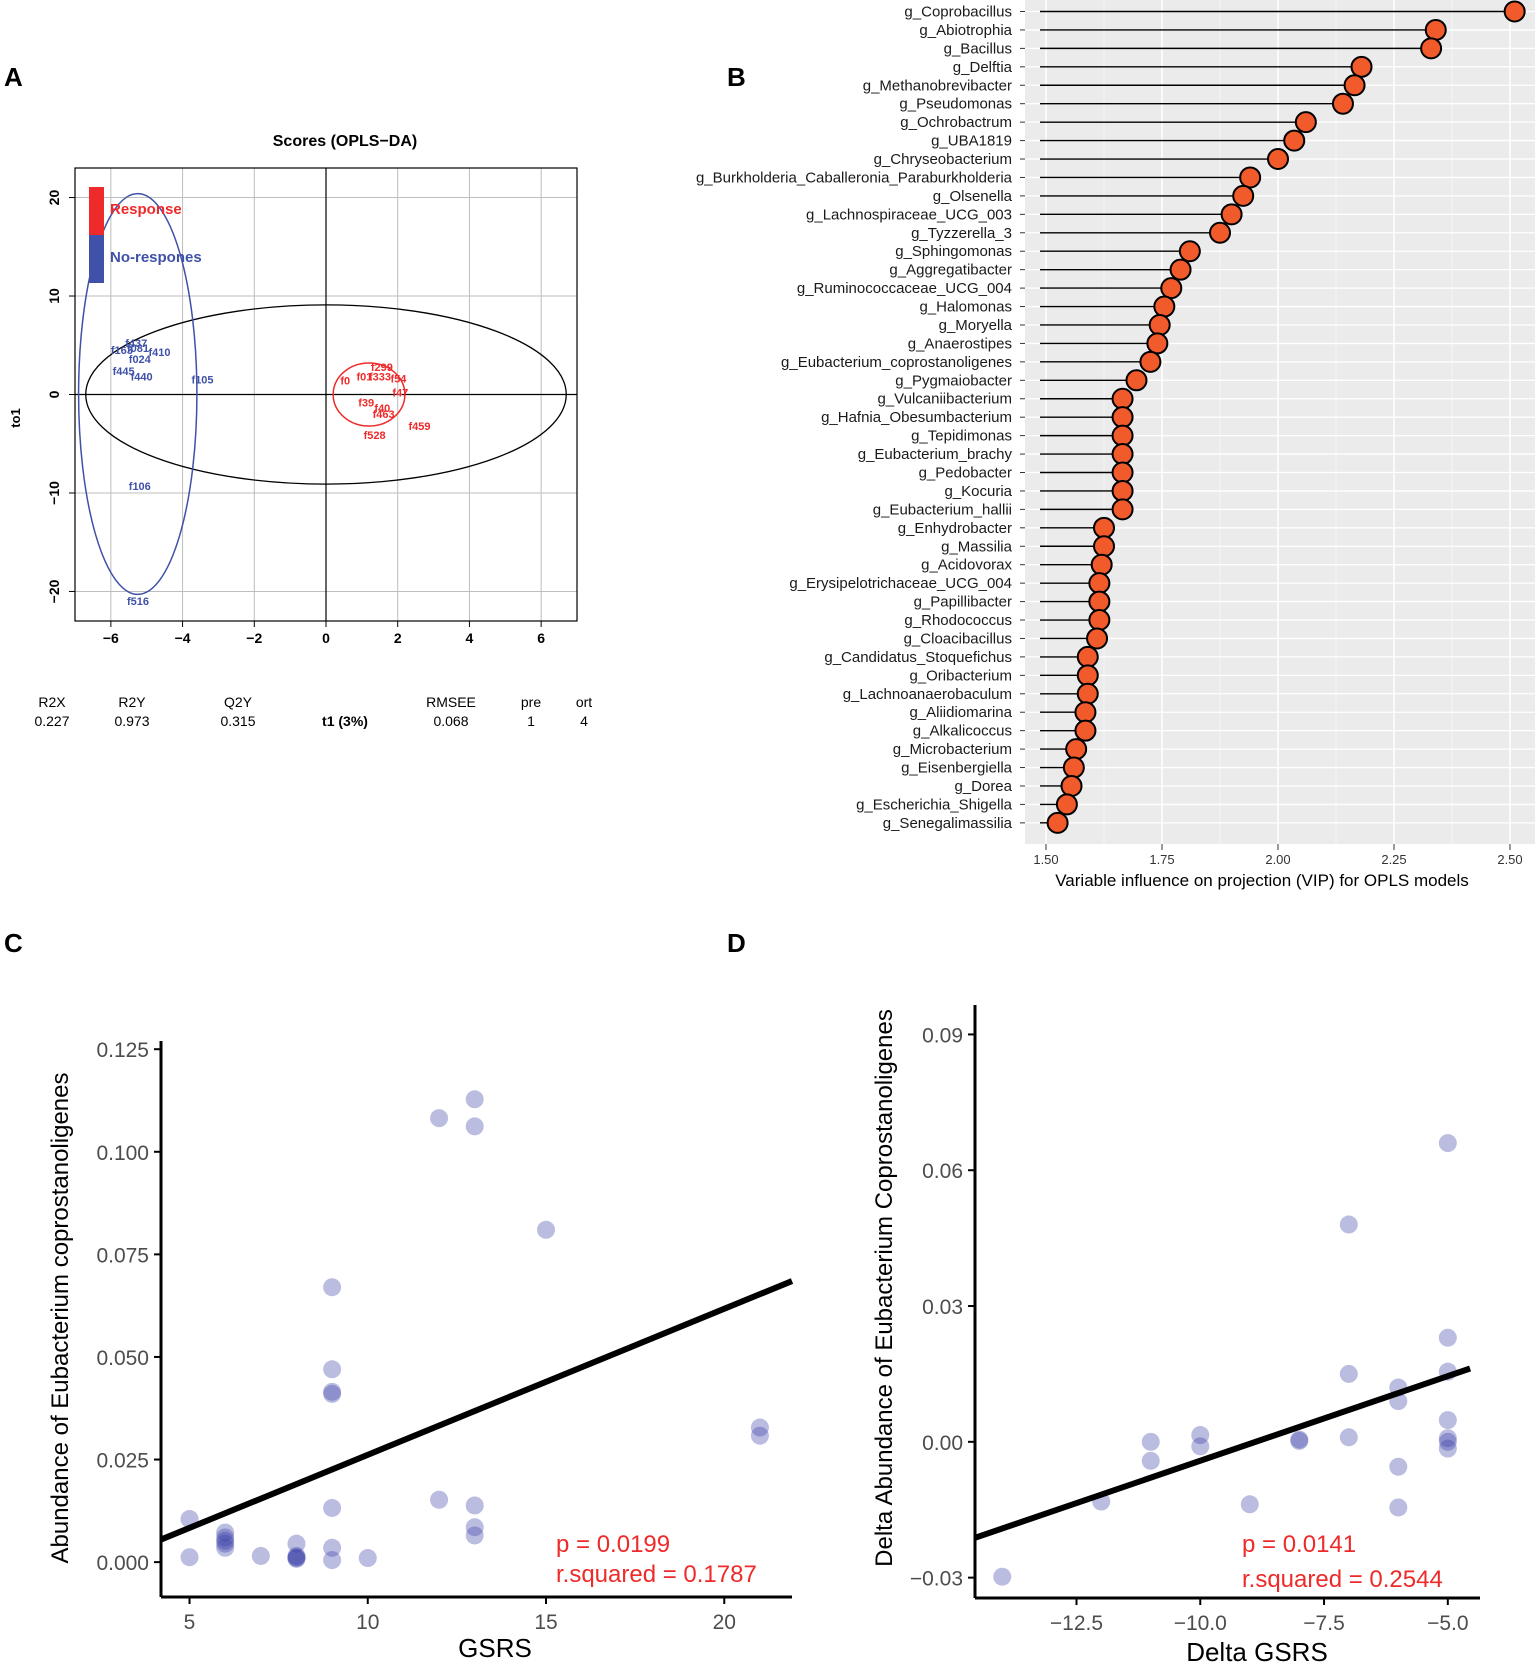 The image size is (1535, 1663). What do you see at coordinates (52, 702) in the screenshot?
I see `stat-header-r2x: R2X` at bounding box center [52, 702].